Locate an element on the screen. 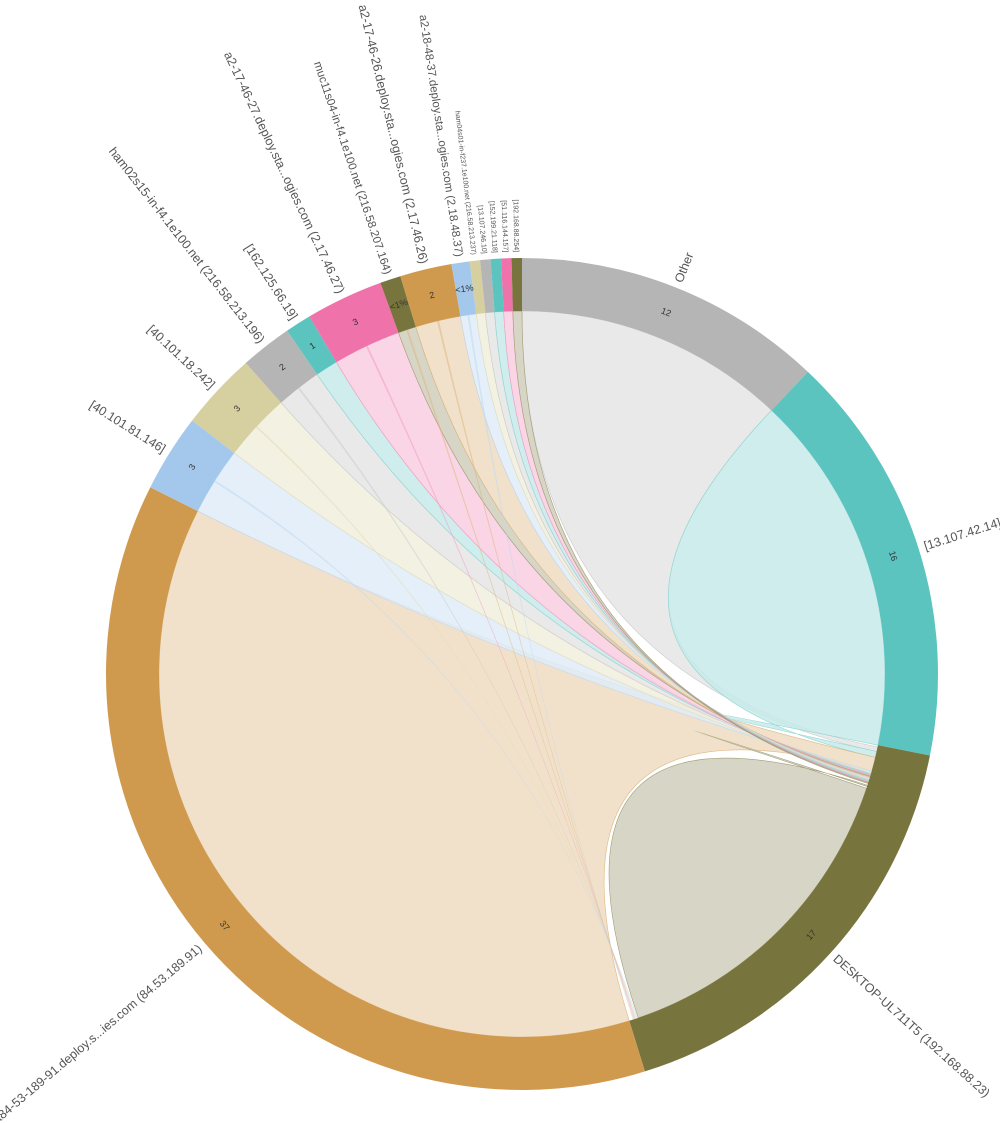  value-label-11: <1% is located at coordinates (465, 288).